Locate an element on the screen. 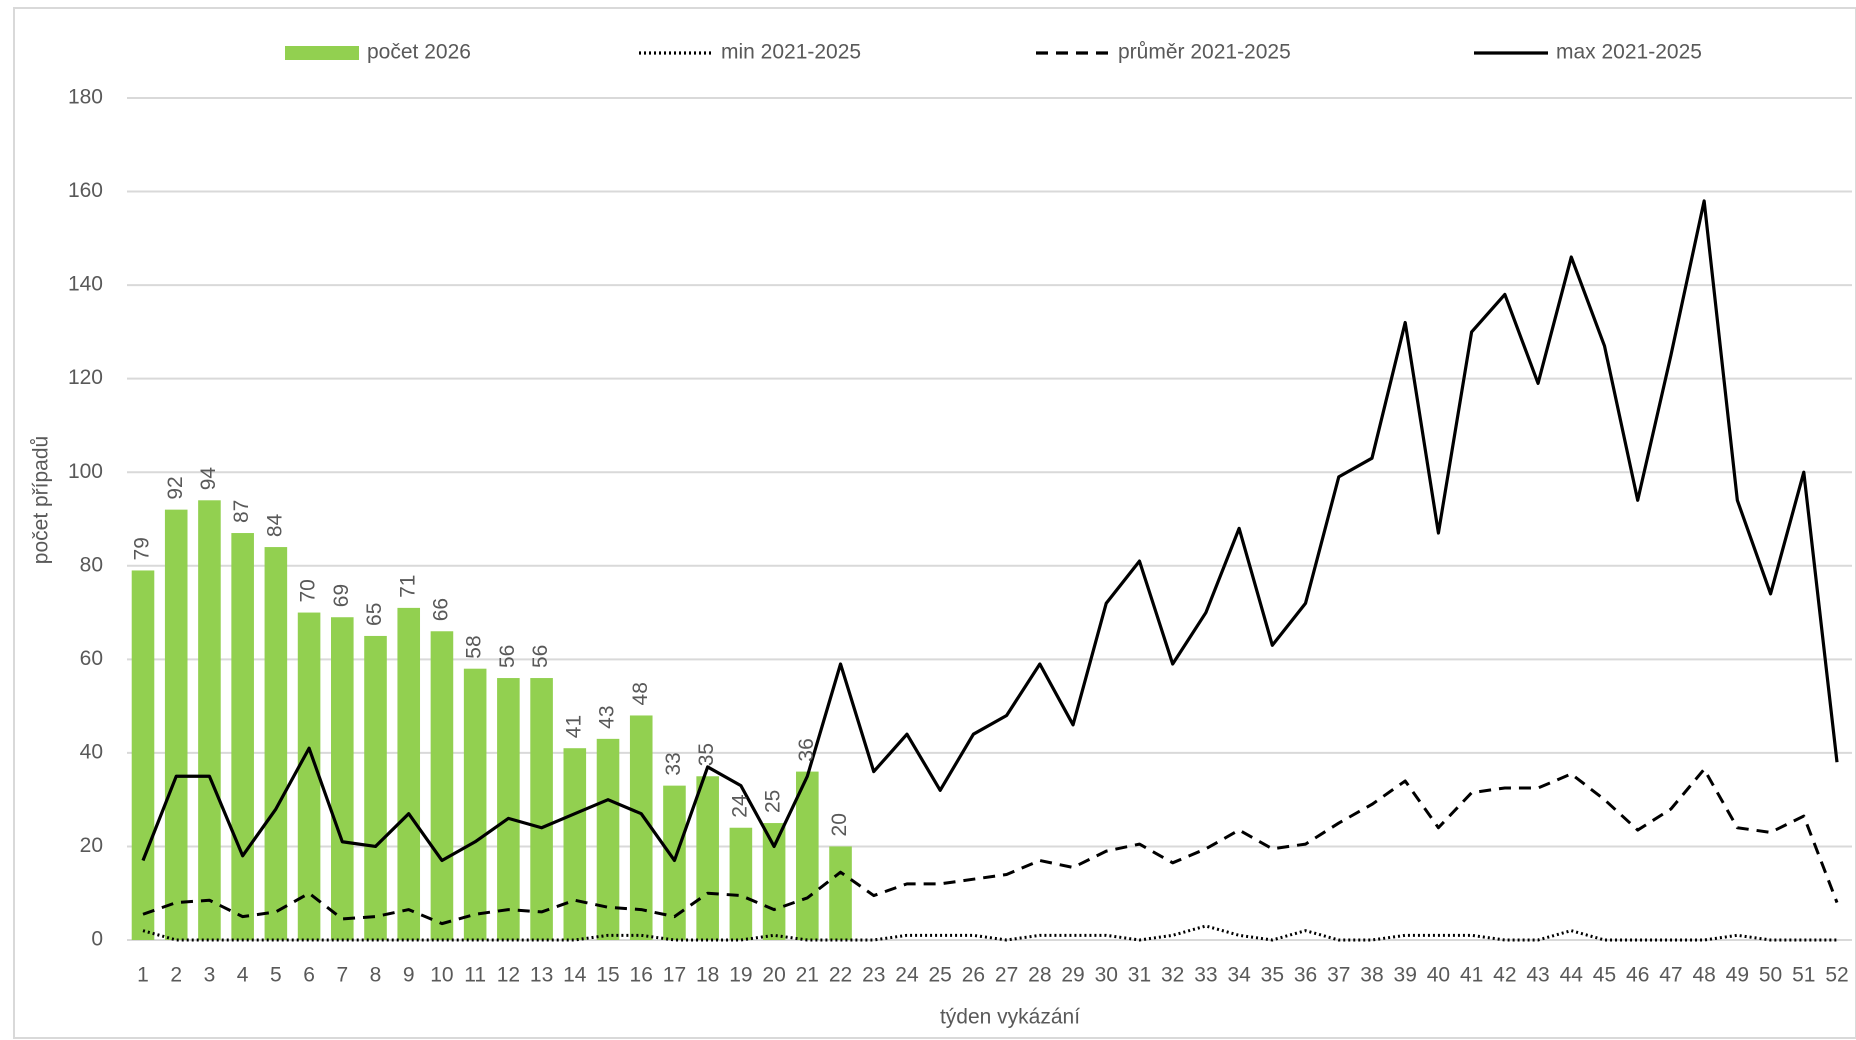 The width and height of the screenshot is (1856, 1040). x-tick-label: 8 is located at coordinates (376, 975).